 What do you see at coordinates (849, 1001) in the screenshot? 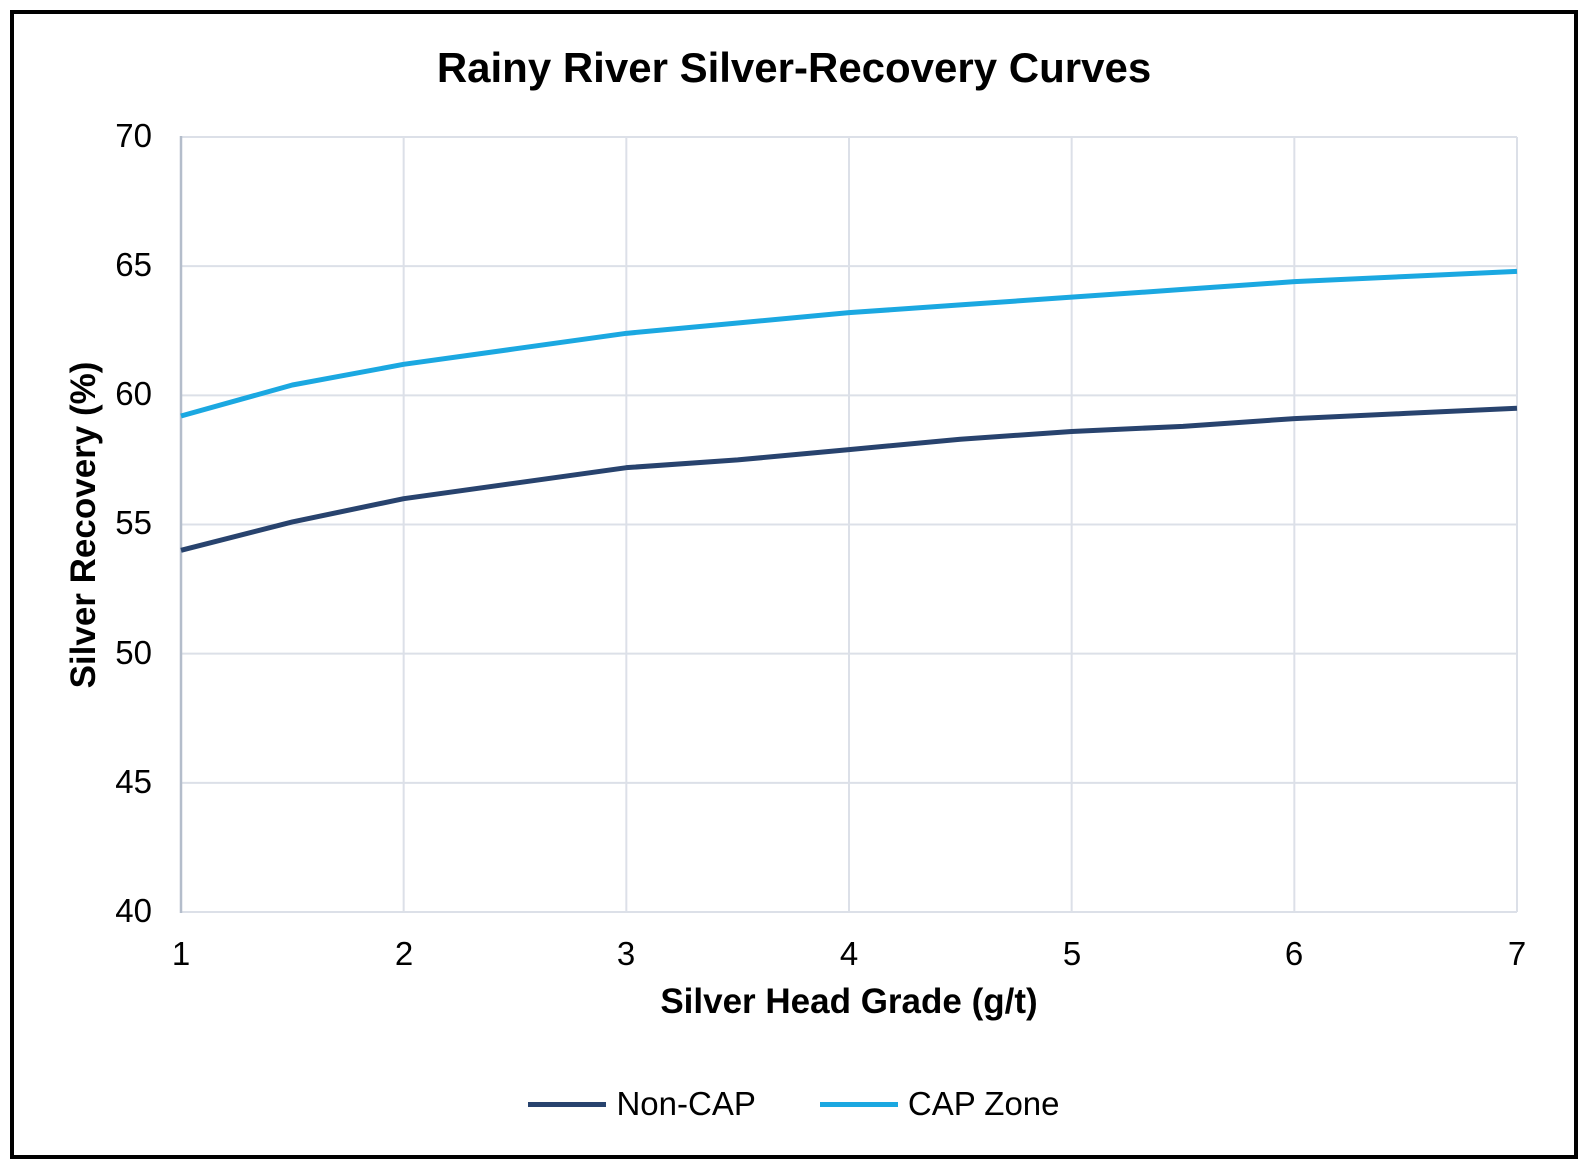
I see `x-axis-title: Silver Head Grade (g/t)` at bounding box center [849, 1001].